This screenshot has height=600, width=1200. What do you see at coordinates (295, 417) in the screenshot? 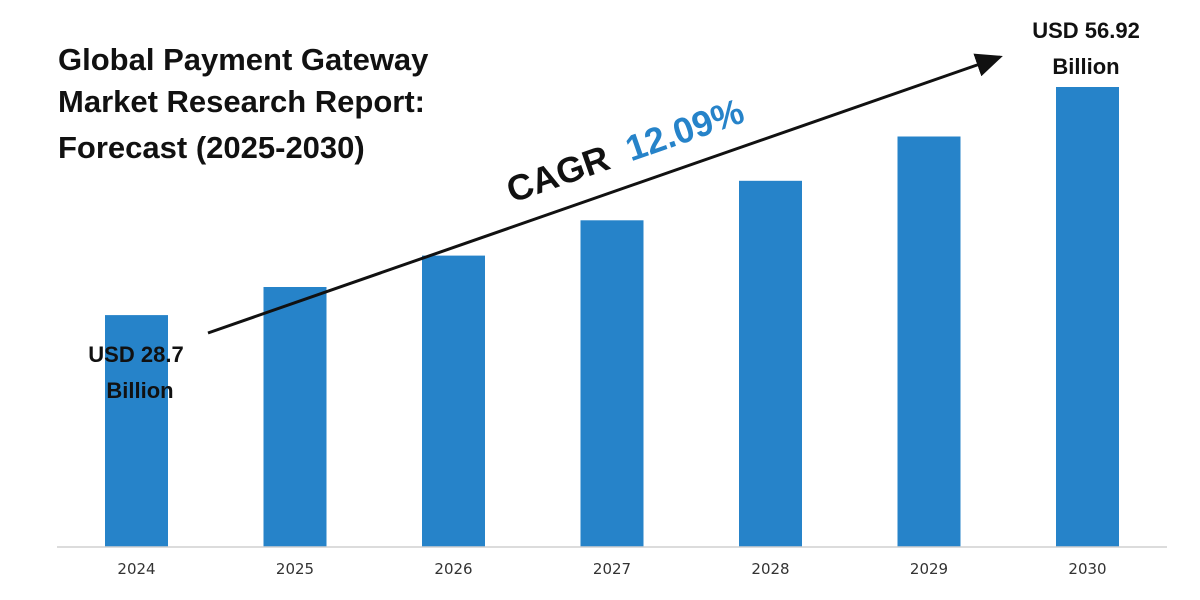
I see `bar-2025` at bounding box center [295, 417].